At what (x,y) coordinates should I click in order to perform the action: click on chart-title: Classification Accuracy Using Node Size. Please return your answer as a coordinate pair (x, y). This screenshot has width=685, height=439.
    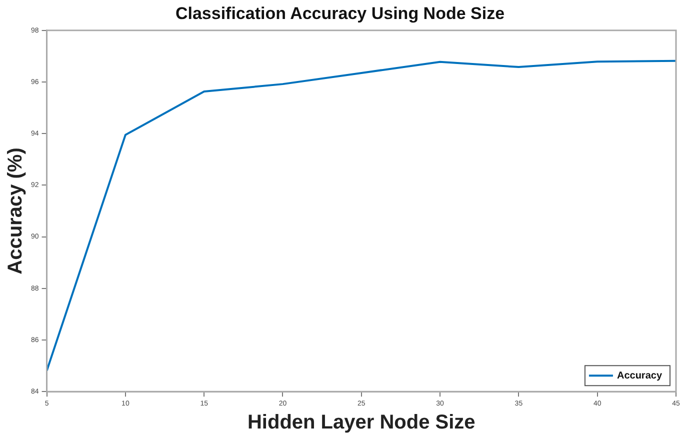
    Looking at the image, I should click on (340, 13).